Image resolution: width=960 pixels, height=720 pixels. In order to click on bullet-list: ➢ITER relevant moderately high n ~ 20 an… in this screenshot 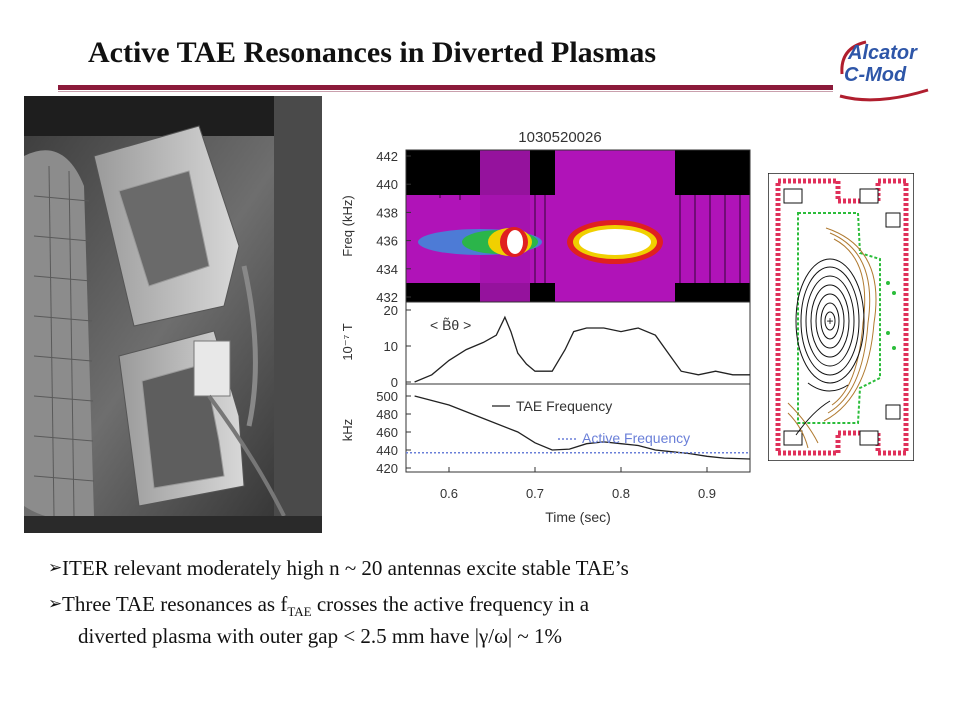, I will do `click(338, 608)`.